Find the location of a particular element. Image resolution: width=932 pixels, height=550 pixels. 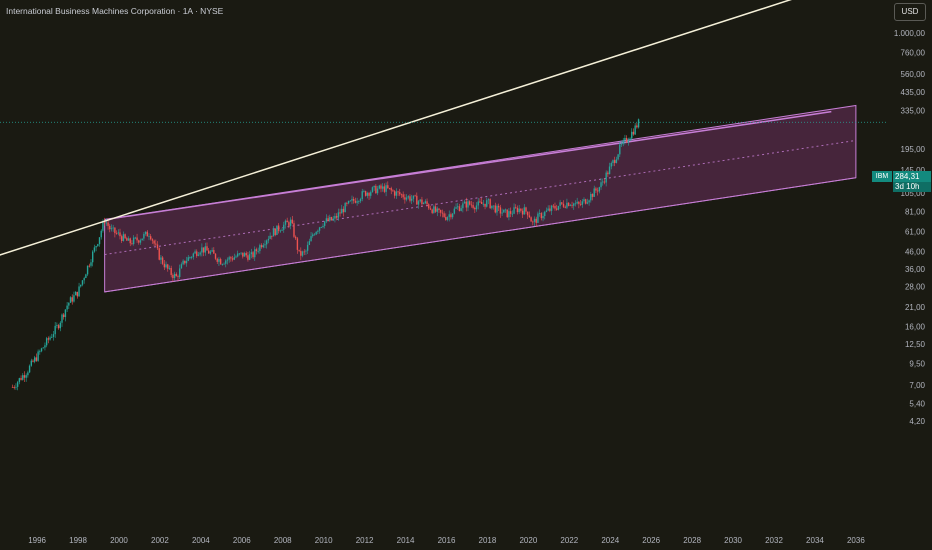

x-tick-label: 1996 is located at coordinates (37, 540).